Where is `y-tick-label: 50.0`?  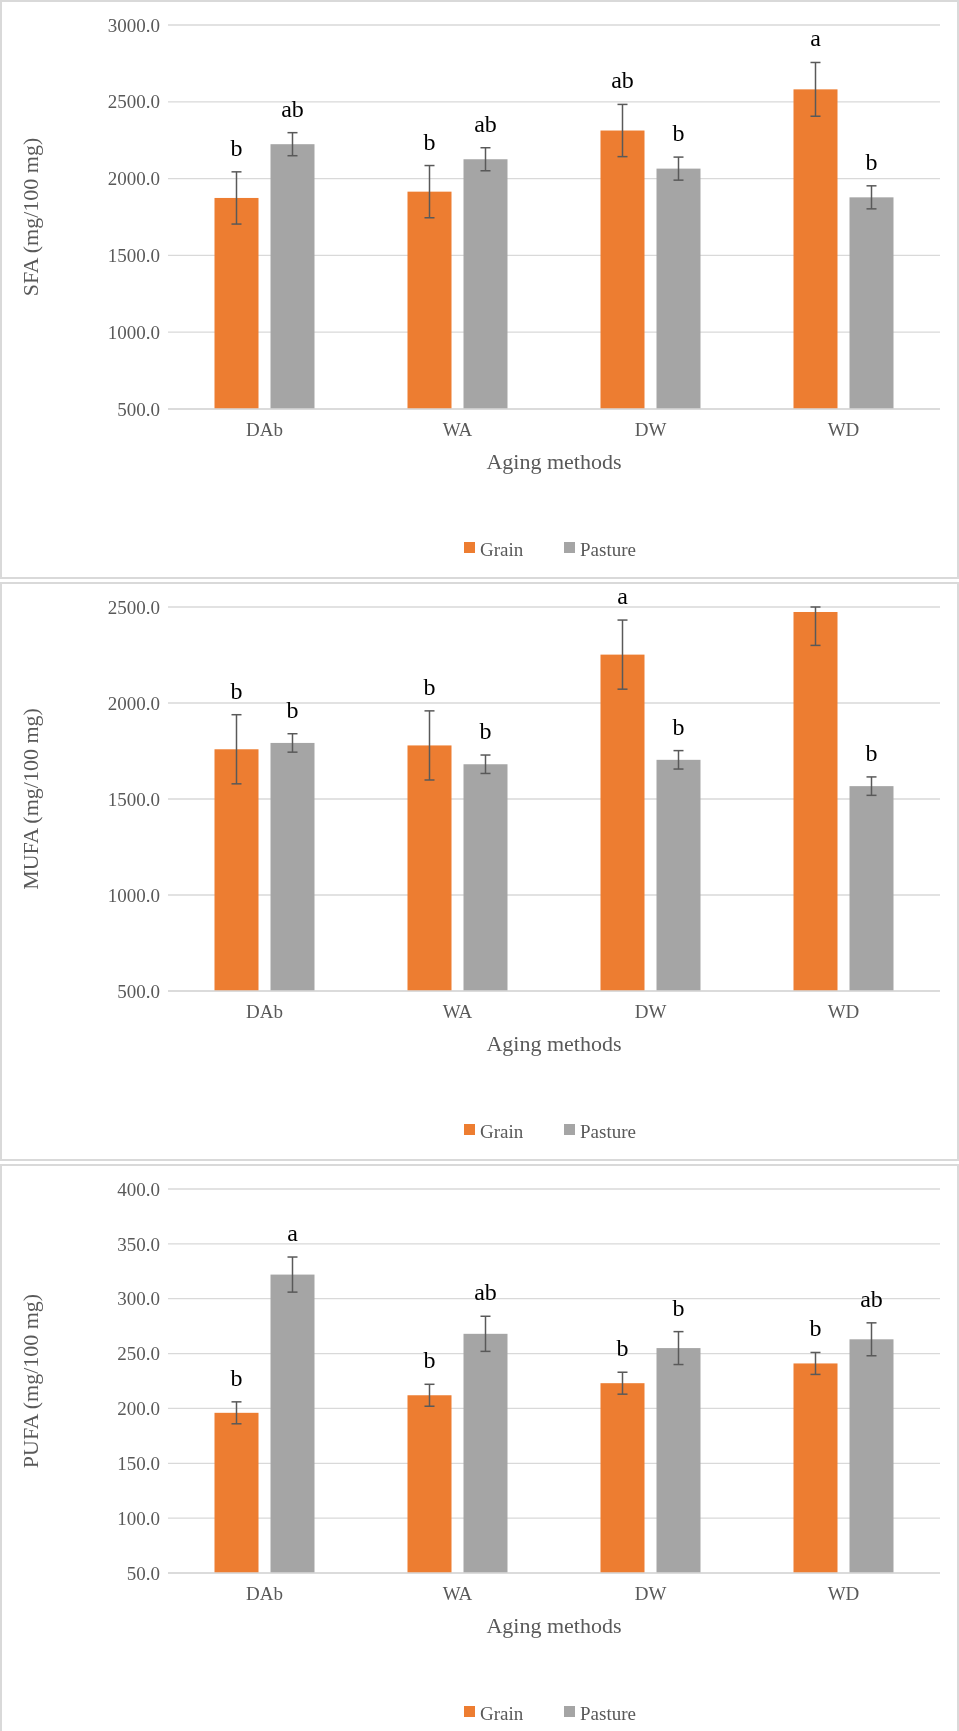 y-tick-label: 50.0 is located at coordinates (143, 1573).